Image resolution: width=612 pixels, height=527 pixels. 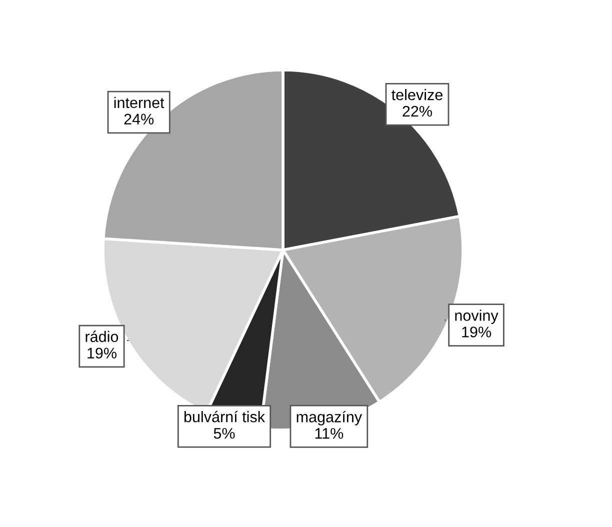 I want to click on slice-label: noviny, so click(x=476, y=317).